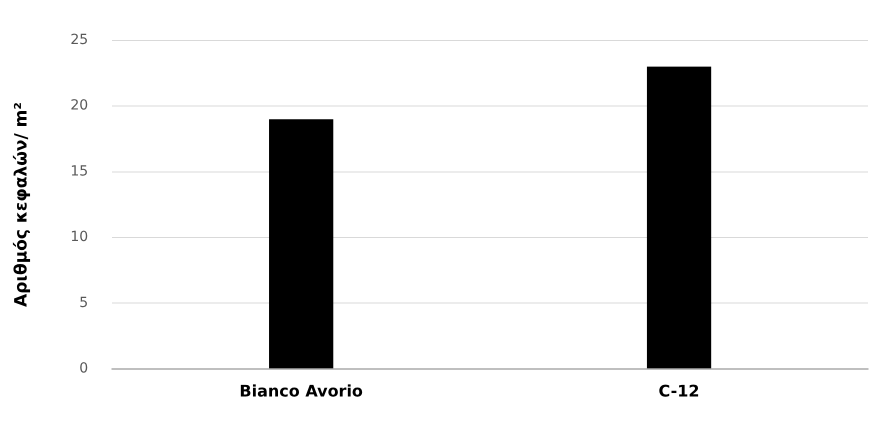 This screenshot has width=880, height=428. Describe the element at coordinates (79, 237) in the screenshot. I see `y-tick-label: 10` at that location.